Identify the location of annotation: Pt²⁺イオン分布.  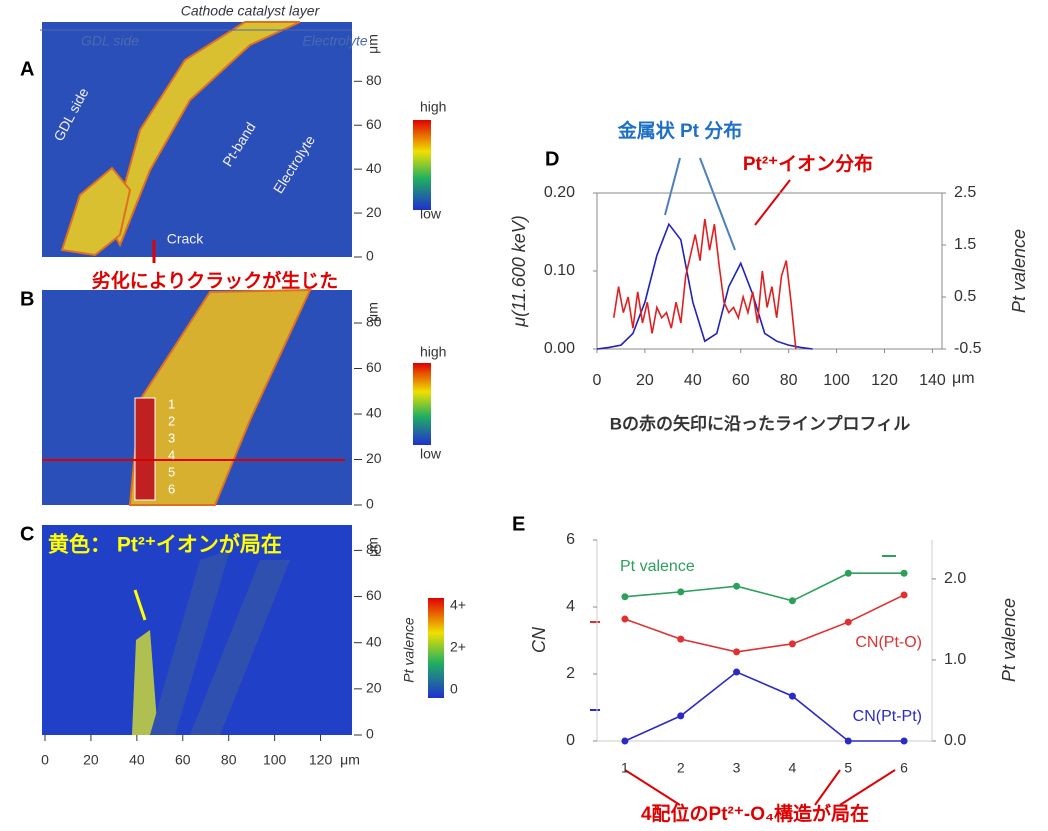
(808, 163).